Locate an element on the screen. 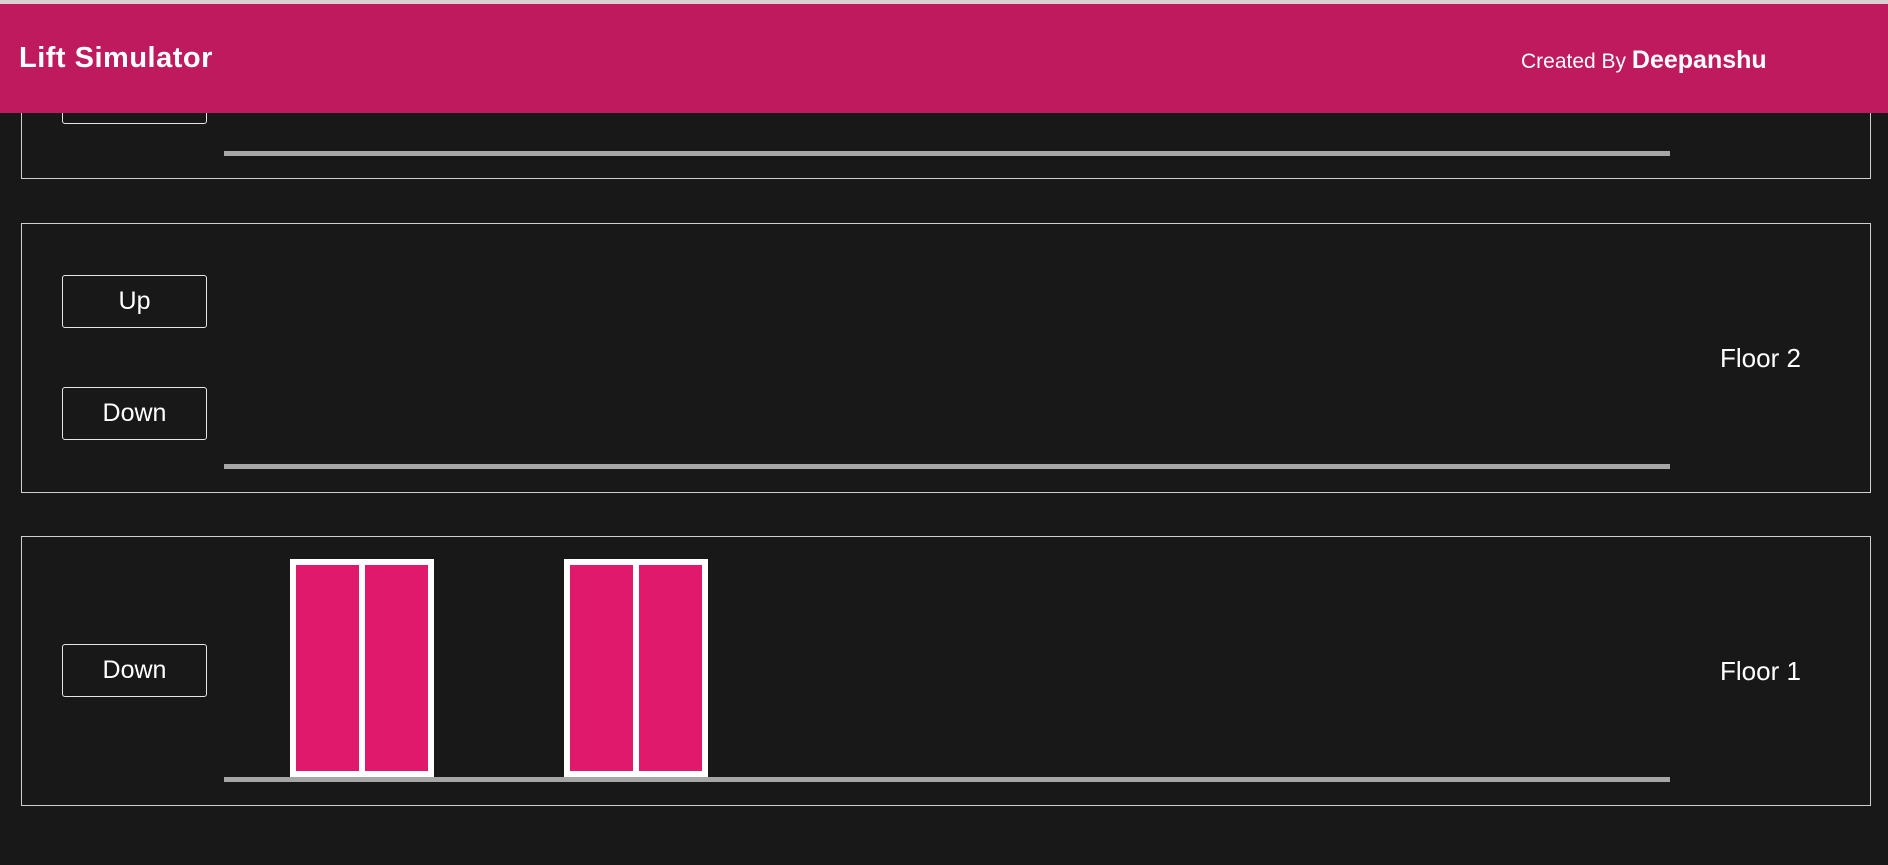 The image size is (1888, 865). floor-3-rail is located at coordinates (947, 153).